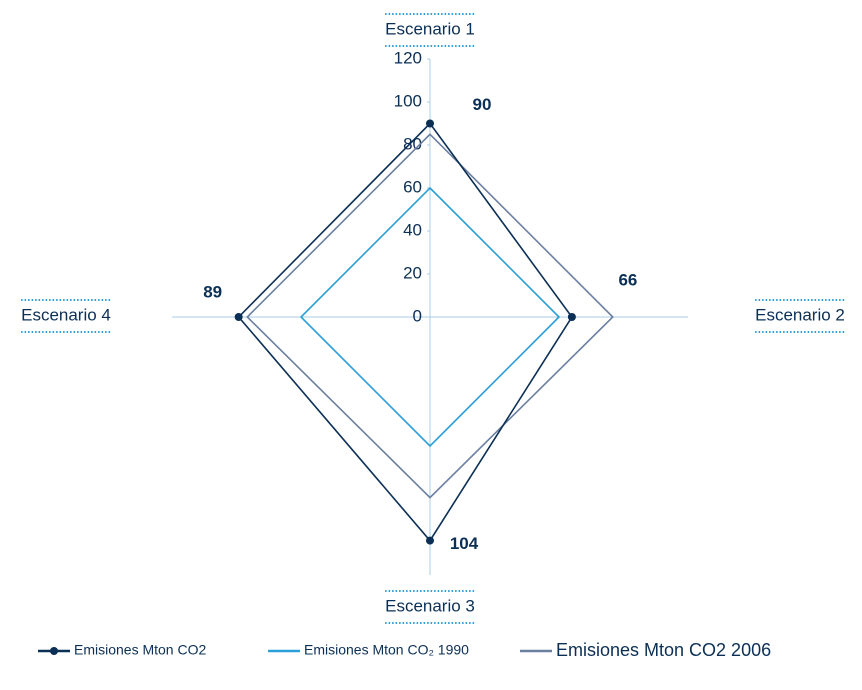 The width and height of the screenshot is (862, 690). I want to click on r-tick-label: 60, so click(412, 186).